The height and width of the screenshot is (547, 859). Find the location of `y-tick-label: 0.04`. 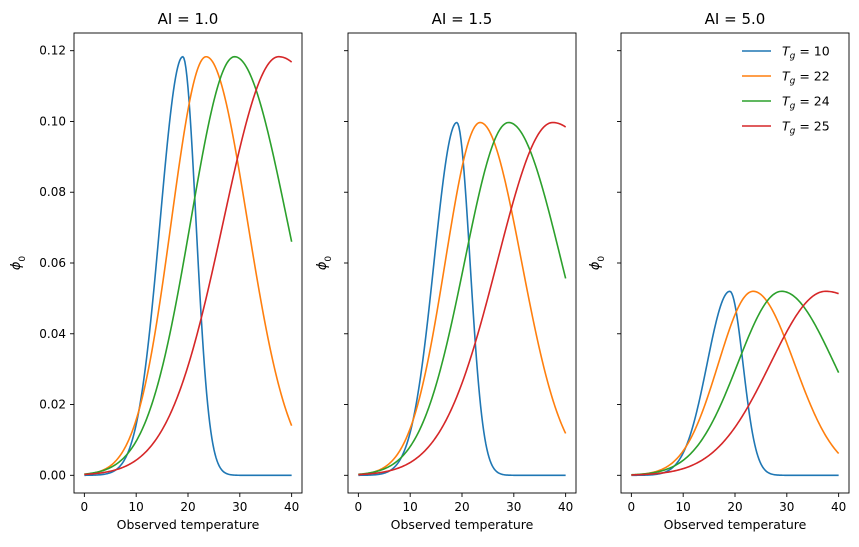

y-tick-label: 0.04 is located at coordinates (52, 334).